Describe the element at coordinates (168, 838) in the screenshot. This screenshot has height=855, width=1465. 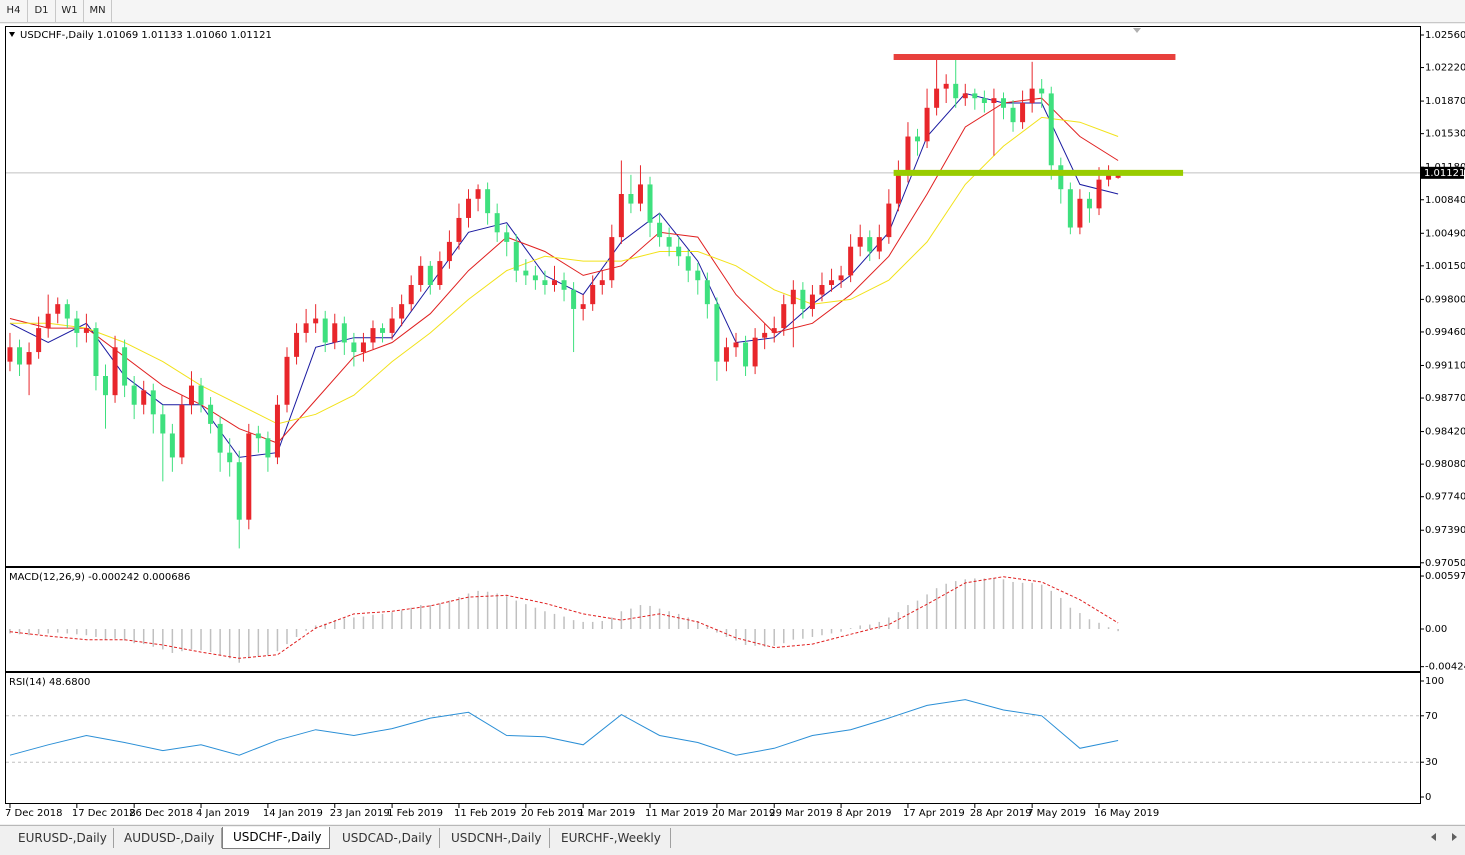
I see `symbol-tab: AUDUSD-,Daily` at that location.